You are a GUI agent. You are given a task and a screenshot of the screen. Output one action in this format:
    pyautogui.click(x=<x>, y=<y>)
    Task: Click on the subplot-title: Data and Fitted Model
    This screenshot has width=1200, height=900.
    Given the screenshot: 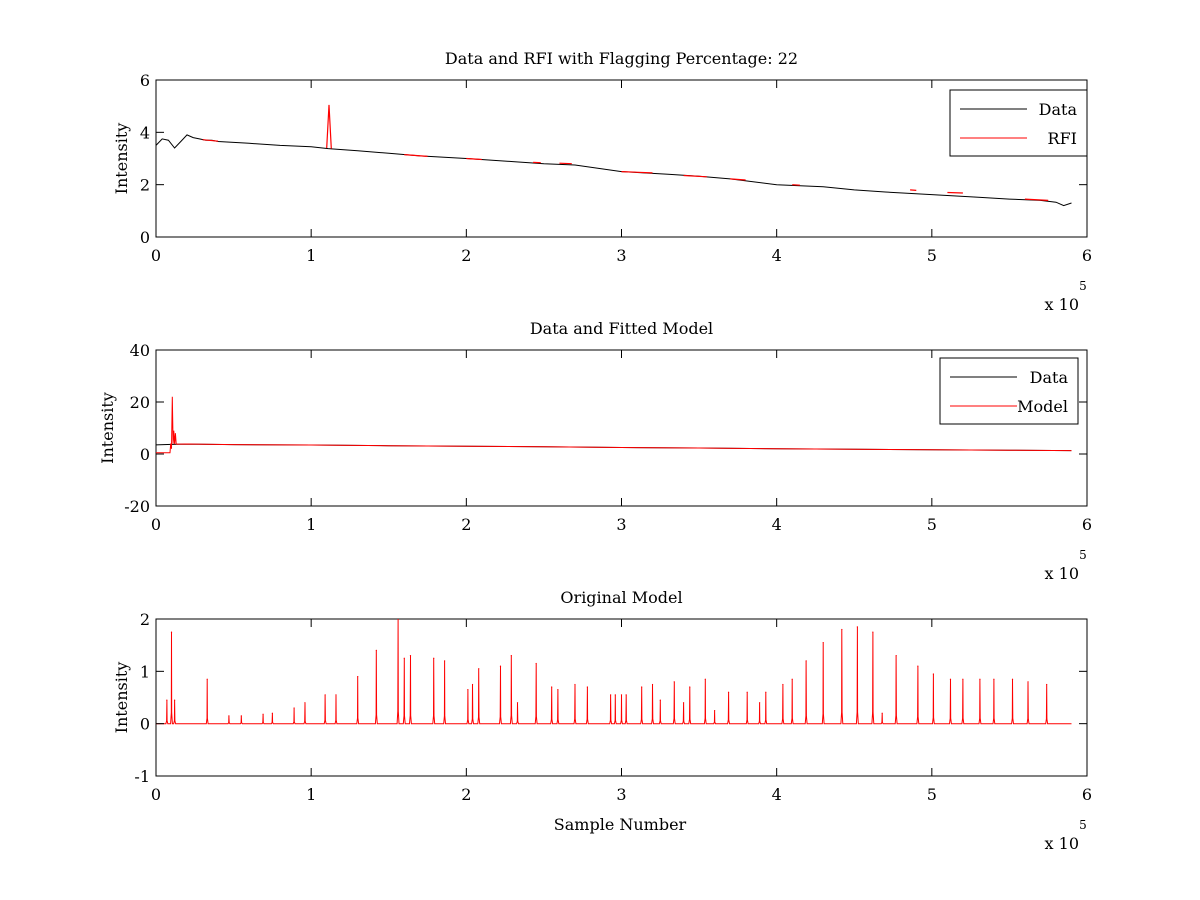 What is the action you would take?
    pyautogui.click(x=621, y=328)
    